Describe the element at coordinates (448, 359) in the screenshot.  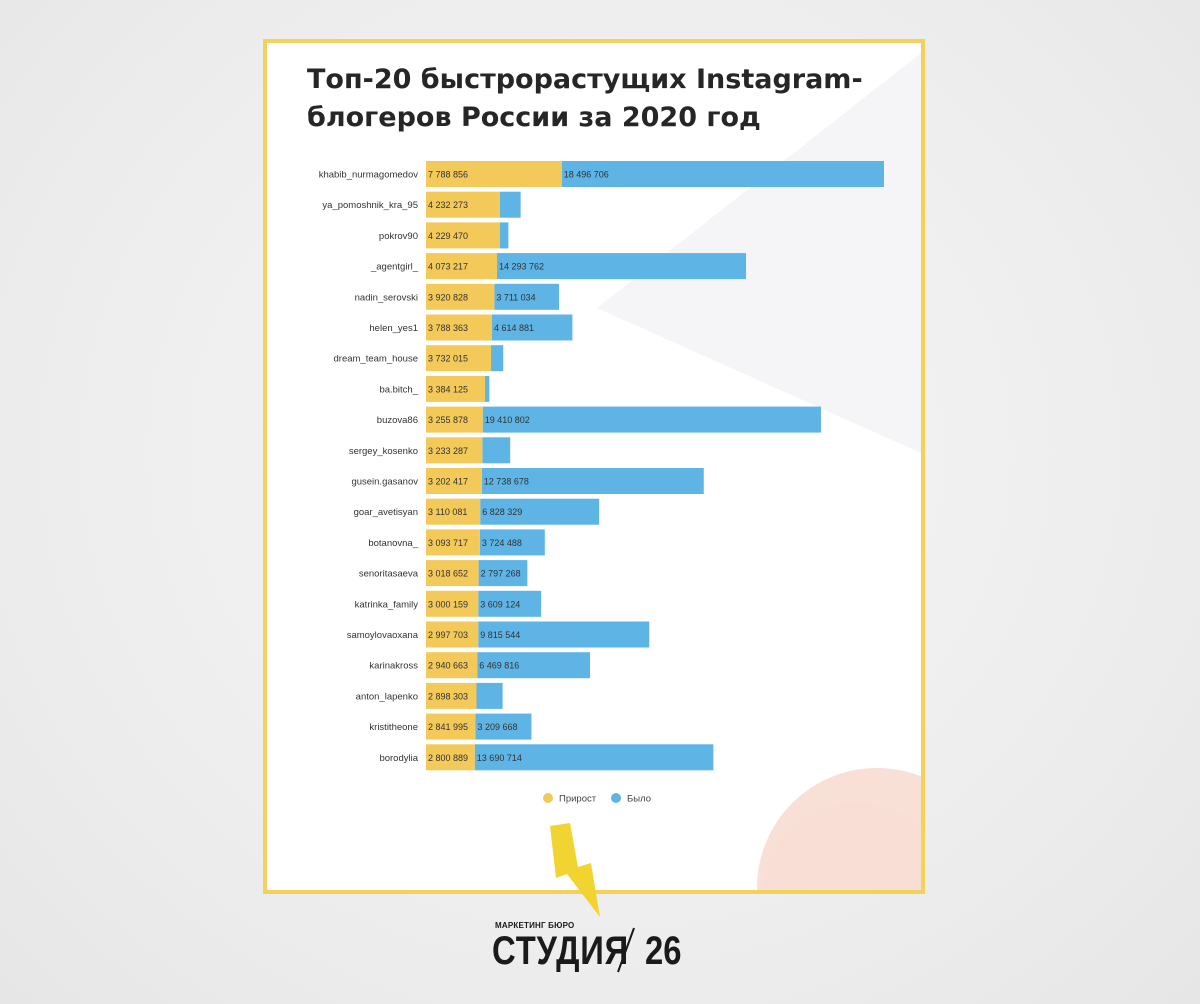
I see `data-label-prirost: 3 732 015` at that location.